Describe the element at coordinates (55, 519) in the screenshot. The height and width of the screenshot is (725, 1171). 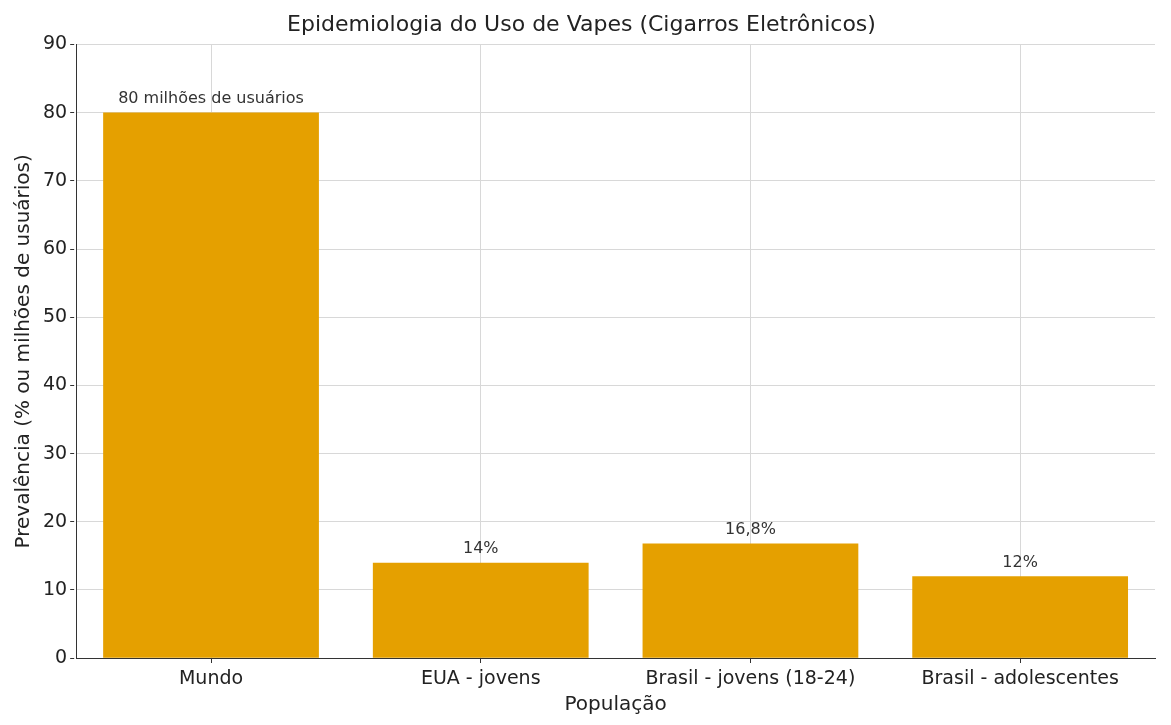
I see `y-tick-label: 20` at that location.